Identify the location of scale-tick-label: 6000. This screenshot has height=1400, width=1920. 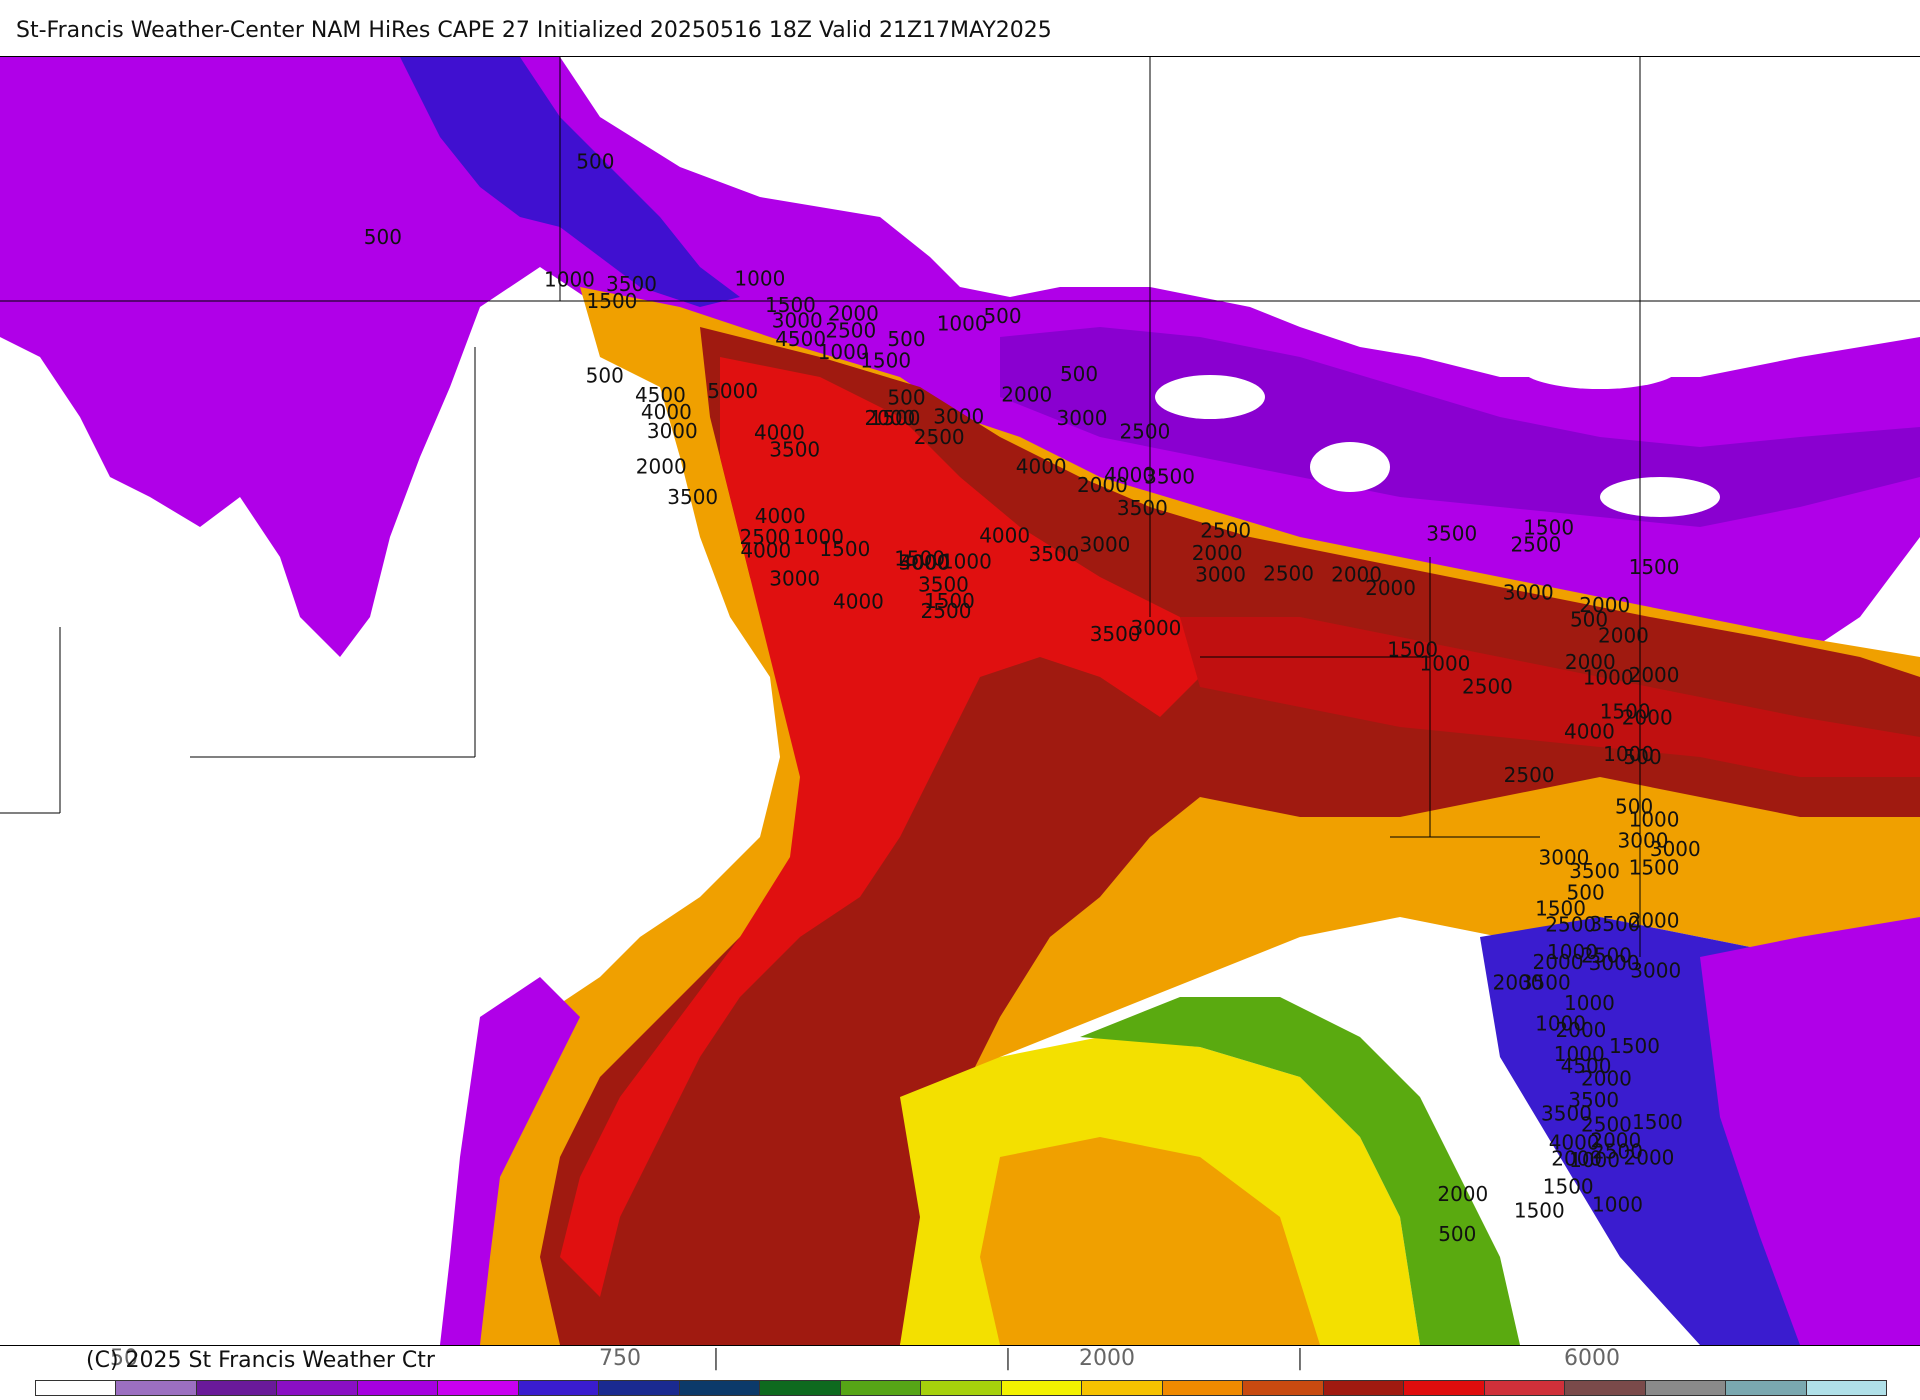
(1592, 1358).